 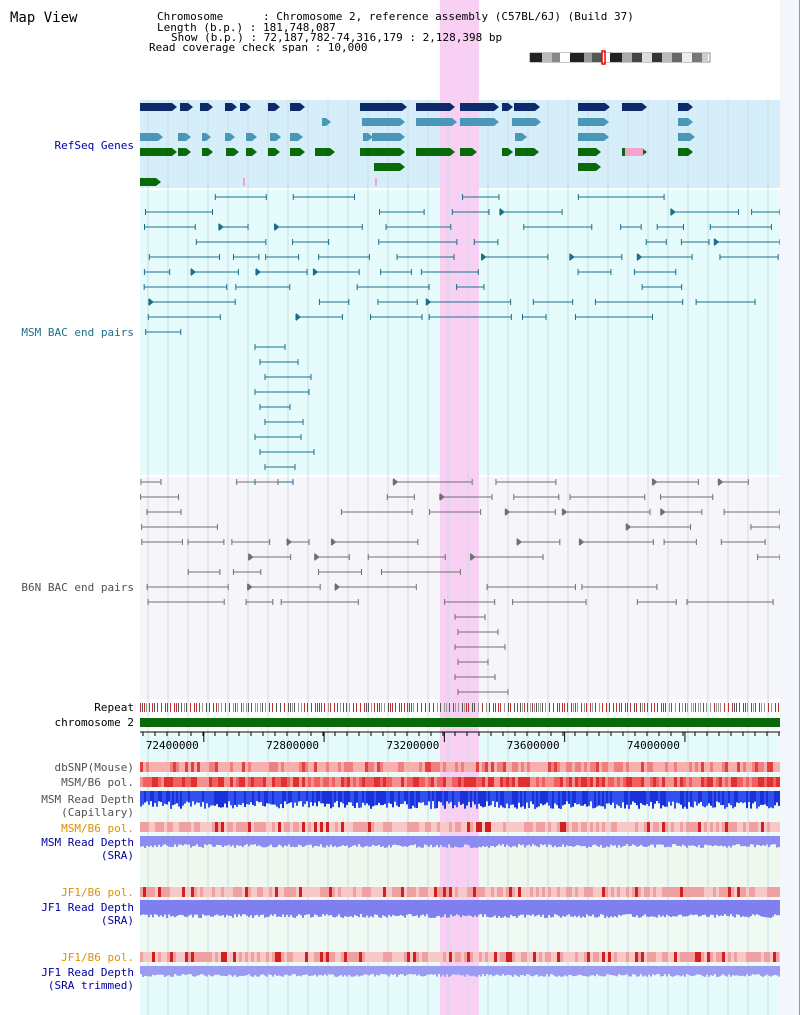 I want to click on msm-bac-arrow, so click(x=429, y=302).